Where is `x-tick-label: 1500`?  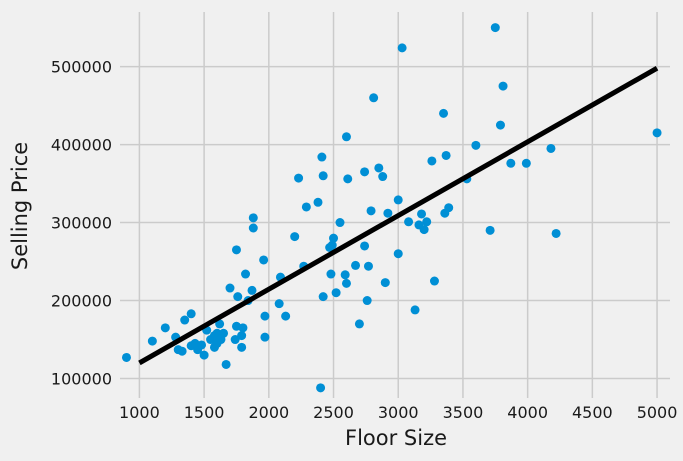 x-tick-label: 1500 is located at coordinates (204, 412).